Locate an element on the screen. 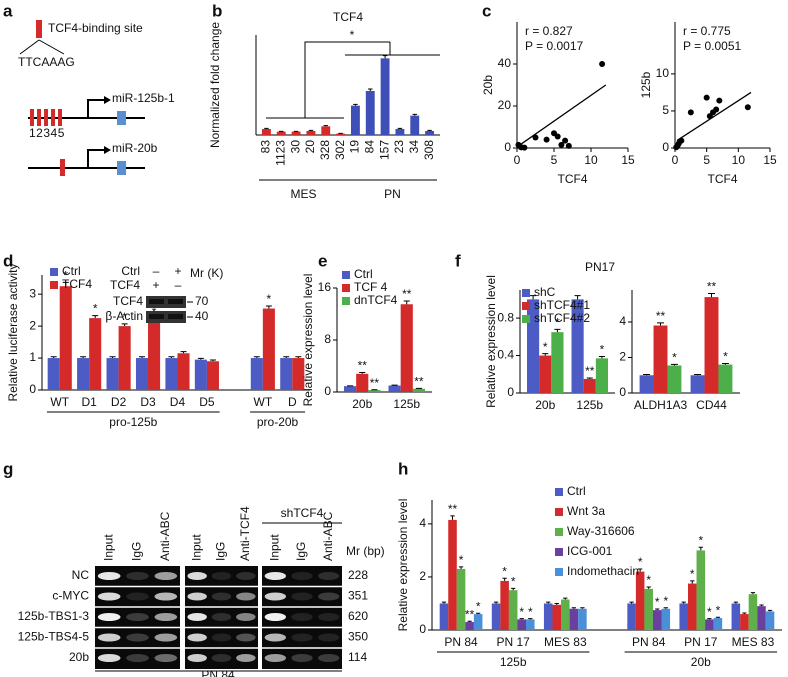  tss-arrow is located at coordinates (95, 158).